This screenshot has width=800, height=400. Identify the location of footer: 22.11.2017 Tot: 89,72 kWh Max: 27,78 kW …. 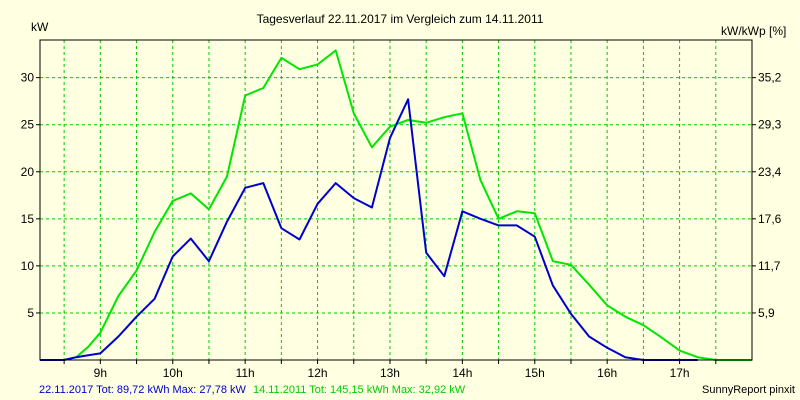
(417, 390).